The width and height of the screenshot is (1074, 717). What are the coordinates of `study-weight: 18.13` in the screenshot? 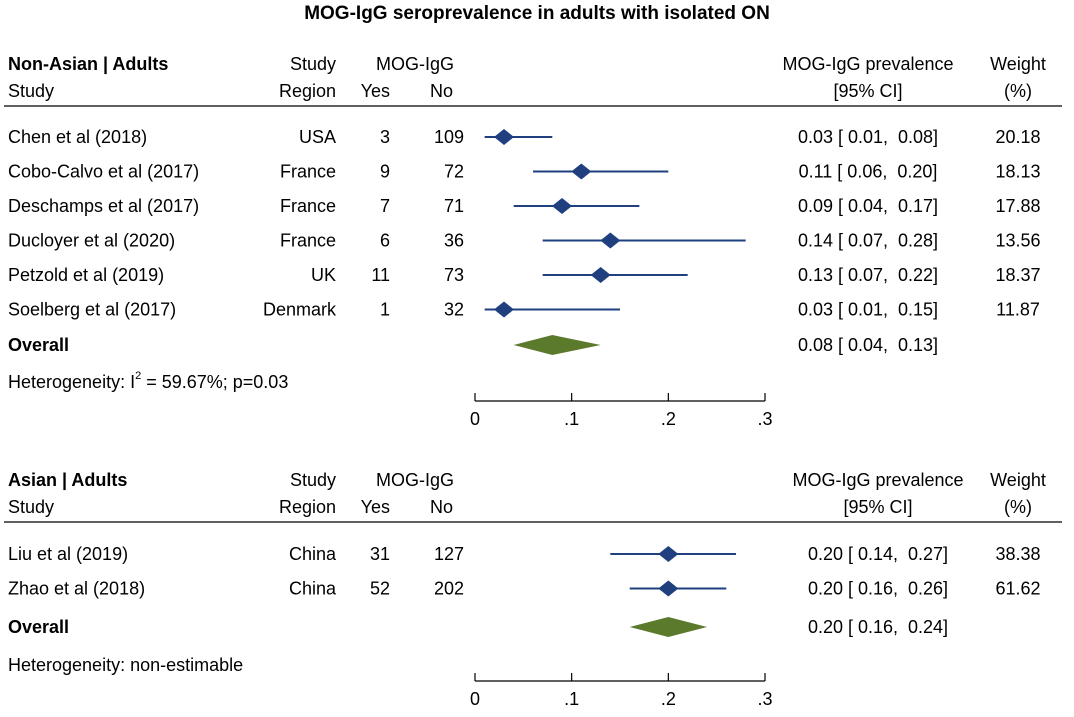 It's located at (1017, 172).